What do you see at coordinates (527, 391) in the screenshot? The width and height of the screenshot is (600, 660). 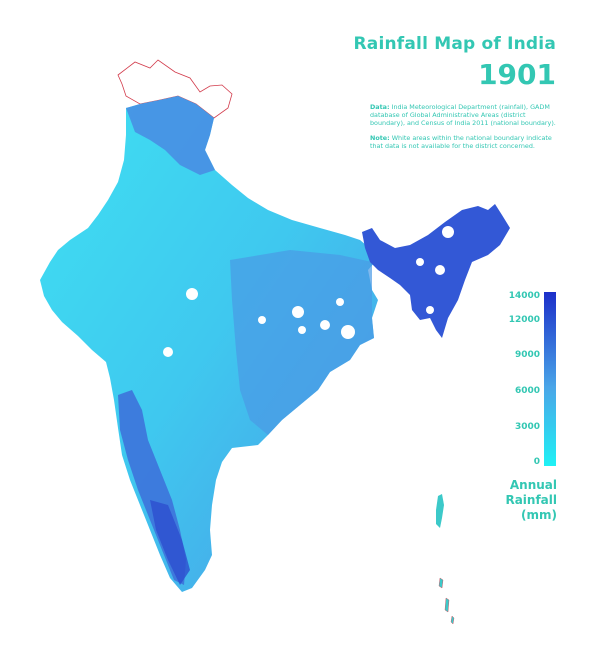 I see `legend-tick: 6000` at bounding box center [527, 391].